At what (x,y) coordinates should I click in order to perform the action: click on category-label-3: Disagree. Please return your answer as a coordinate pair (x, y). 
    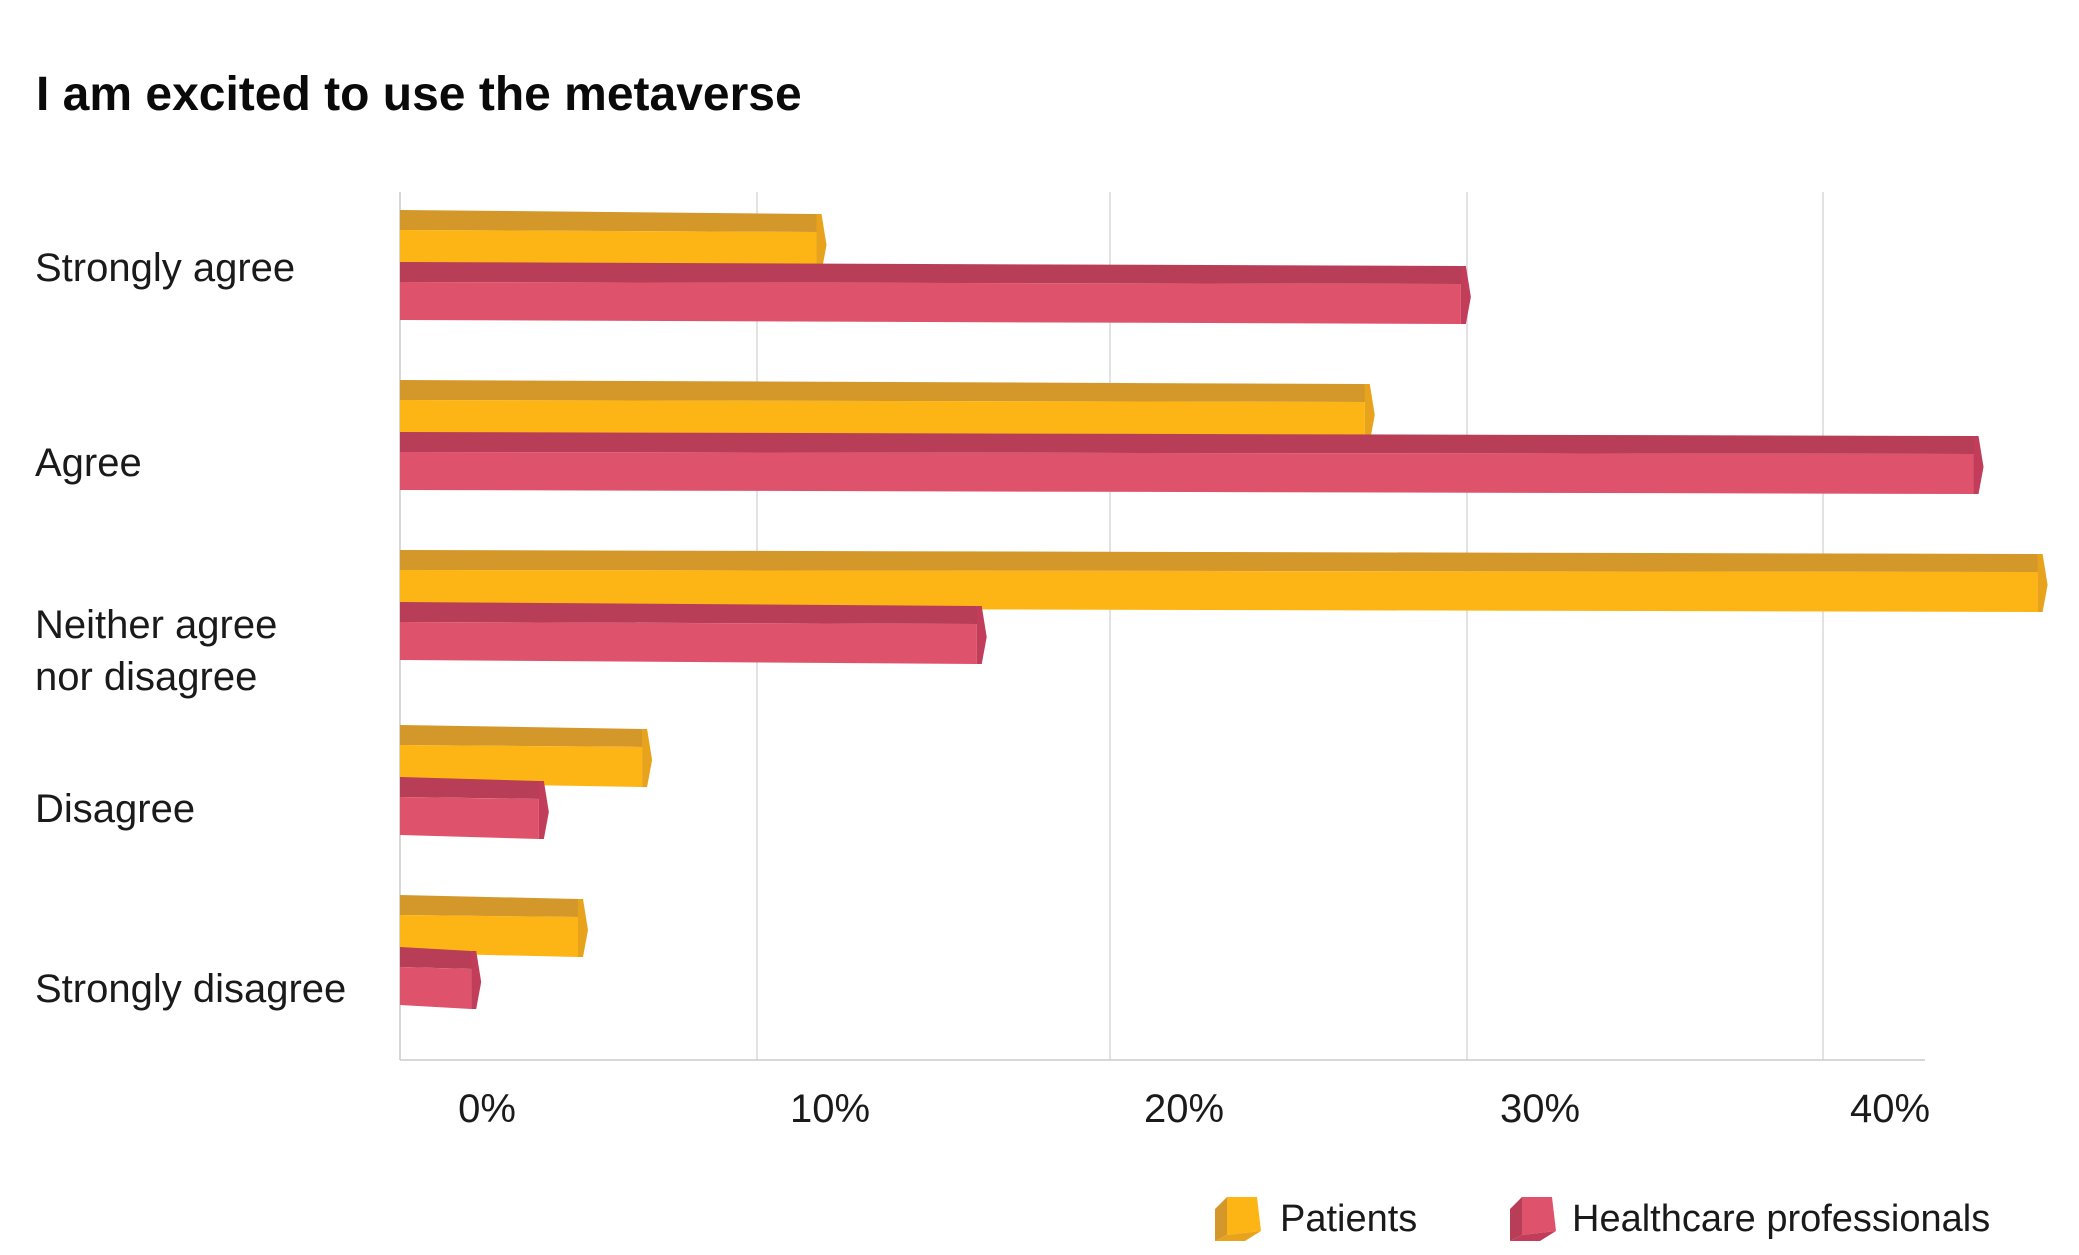
    Looking at the image, I should click on (115, 809).